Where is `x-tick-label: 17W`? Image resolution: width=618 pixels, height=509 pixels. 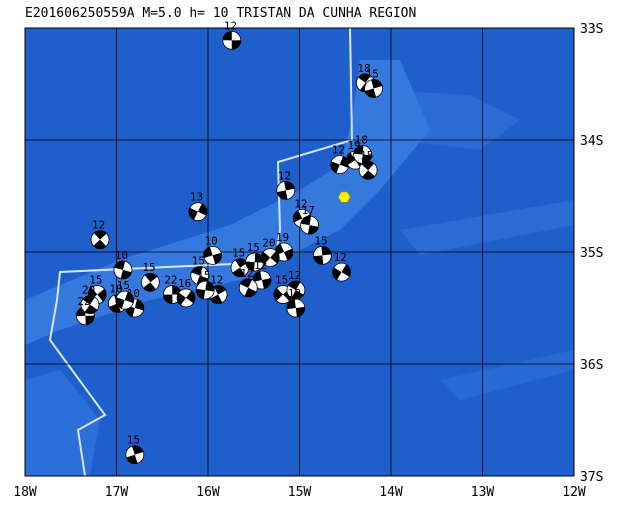 x-tick-label: 17W is located at coordinates (117, 492).